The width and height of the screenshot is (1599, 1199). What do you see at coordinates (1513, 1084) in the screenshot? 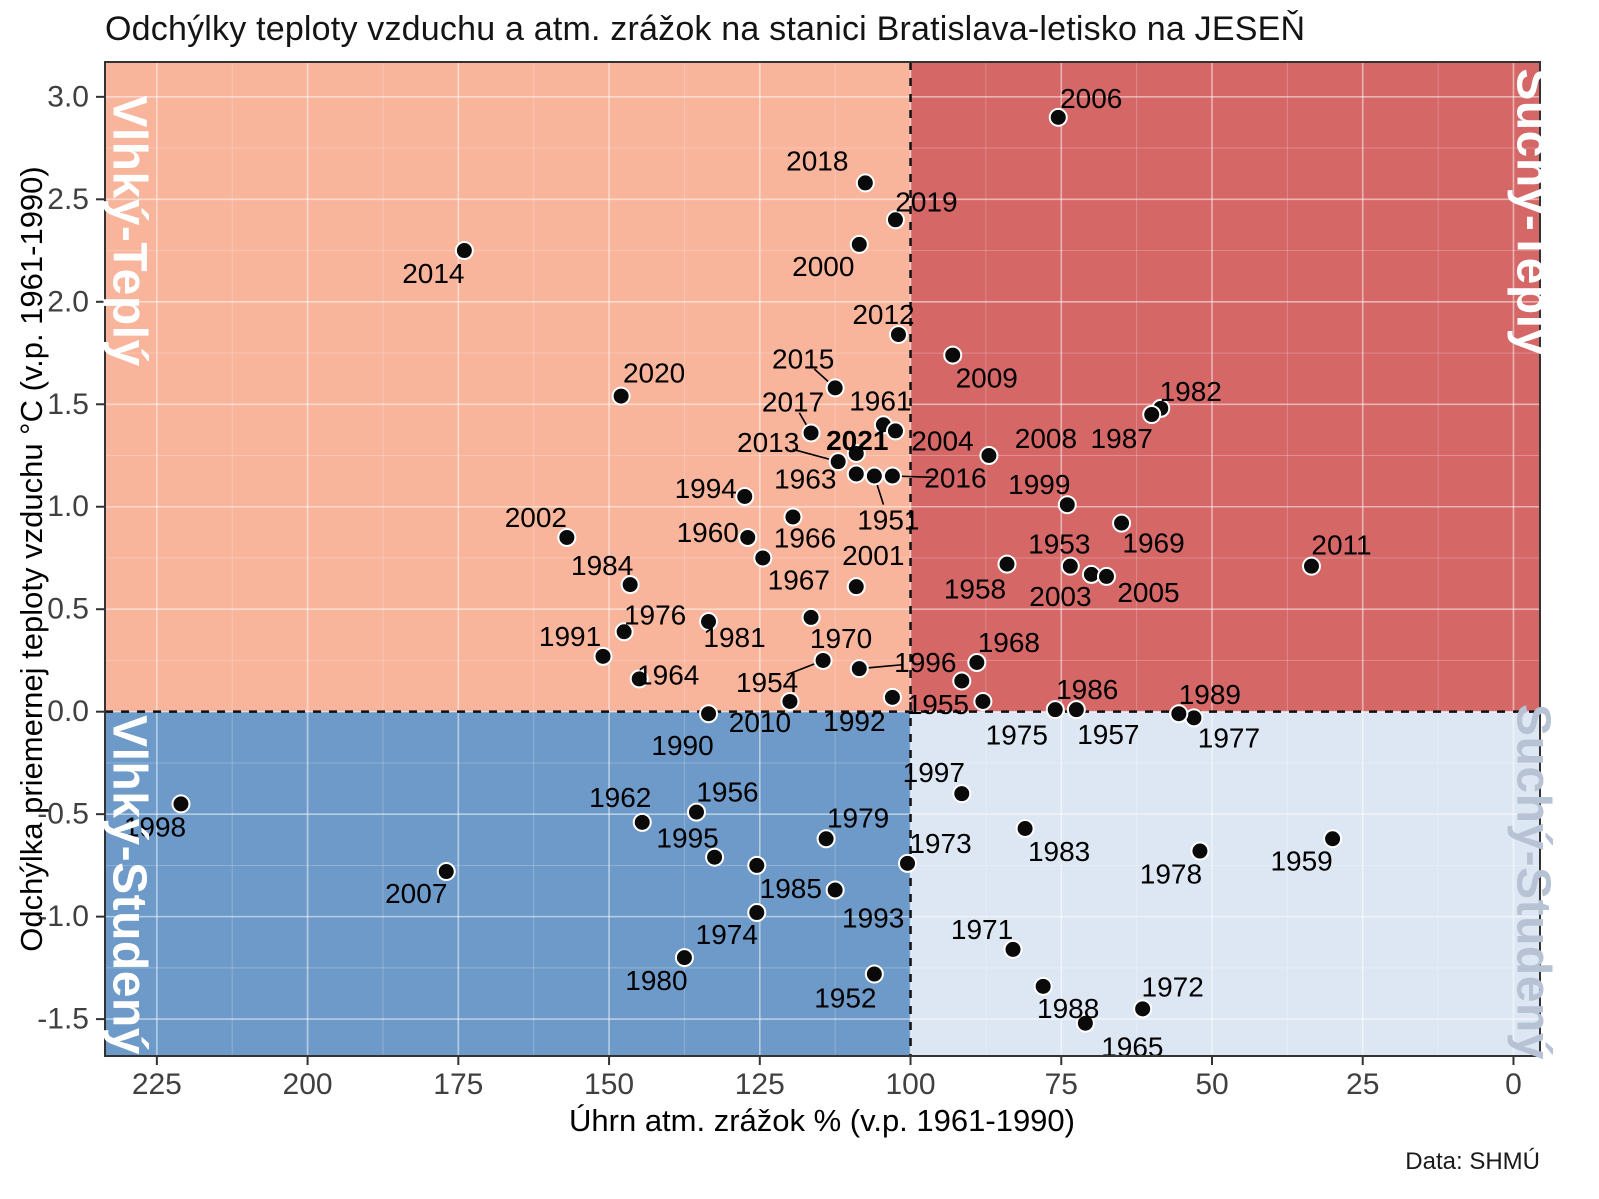
I see `x-tick-label-0: 0` at bounding box center [1513, 1084].